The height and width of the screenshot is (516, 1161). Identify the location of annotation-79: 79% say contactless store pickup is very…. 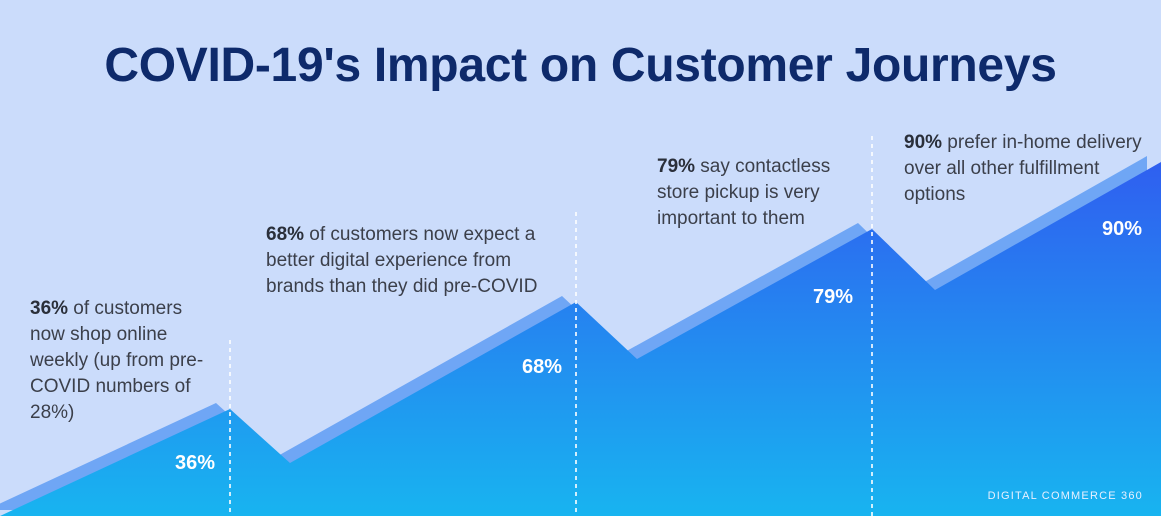
(757, 193).